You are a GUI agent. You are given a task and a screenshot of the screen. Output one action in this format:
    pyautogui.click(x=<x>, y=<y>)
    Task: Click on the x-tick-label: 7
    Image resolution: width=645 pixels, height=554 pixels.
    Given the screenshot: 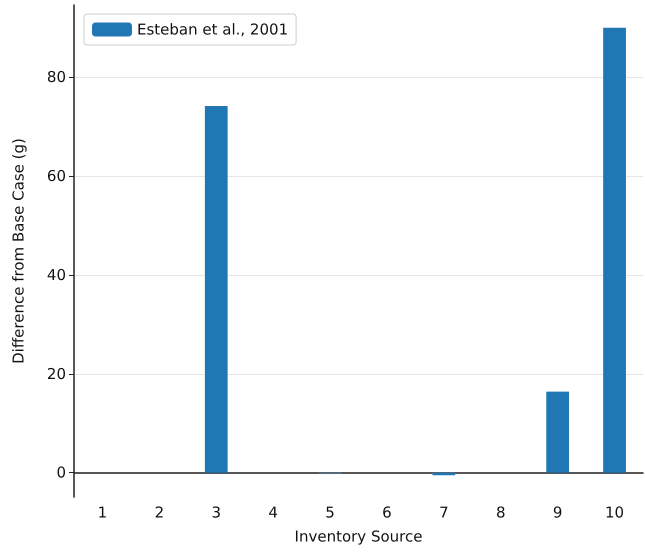 What is the action you would take?
    pyautogui.click(x=444, y=513)
    